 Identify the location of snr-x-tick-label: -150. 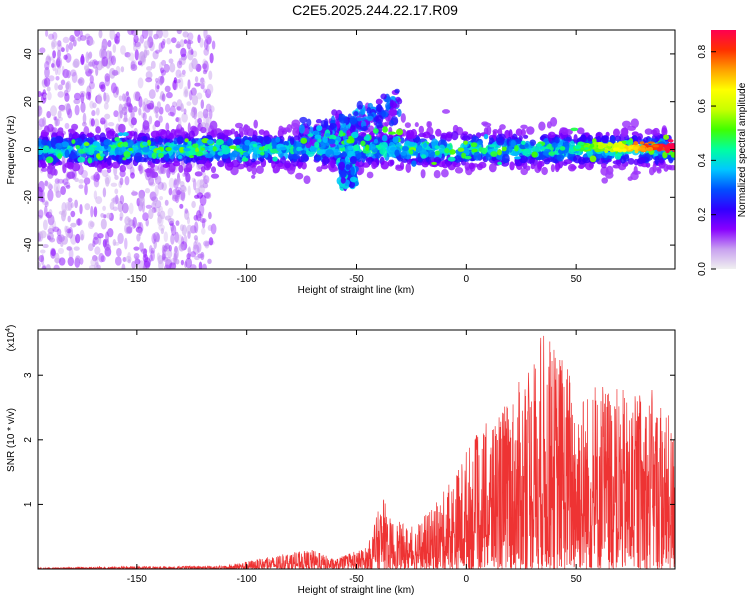
(137, 579).